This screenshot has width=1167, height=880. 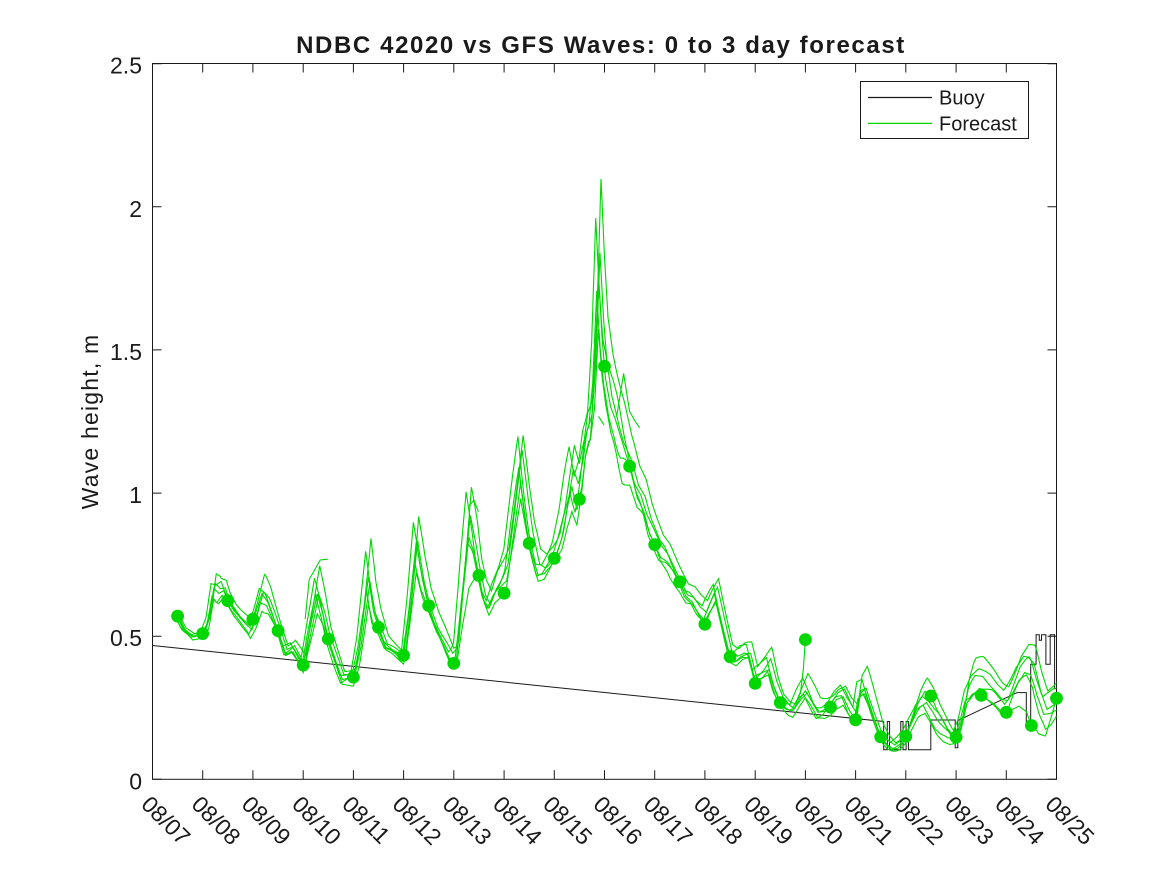 I want to click on svg-text: 0, so click(x=135, y=781).